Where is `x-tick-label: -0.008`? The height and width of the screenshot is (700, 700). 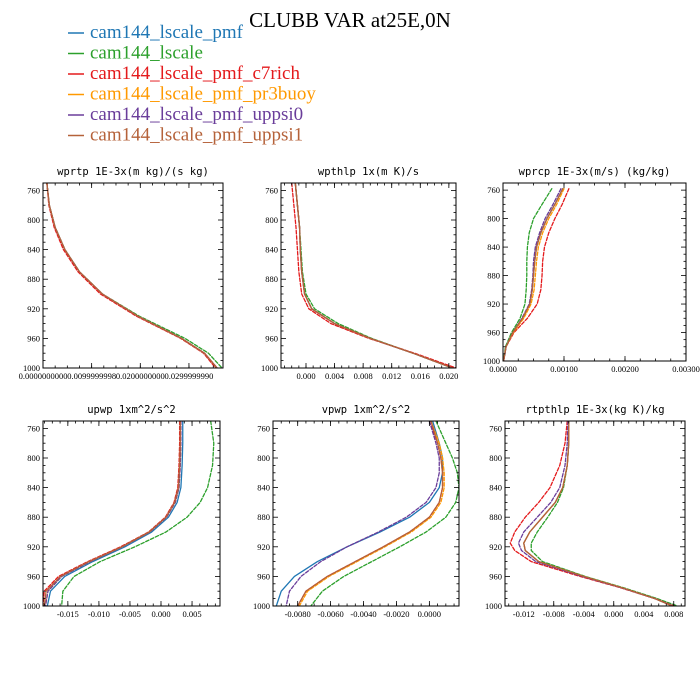 x-tick-label: -0.008 is located at coordinates (554, 614).